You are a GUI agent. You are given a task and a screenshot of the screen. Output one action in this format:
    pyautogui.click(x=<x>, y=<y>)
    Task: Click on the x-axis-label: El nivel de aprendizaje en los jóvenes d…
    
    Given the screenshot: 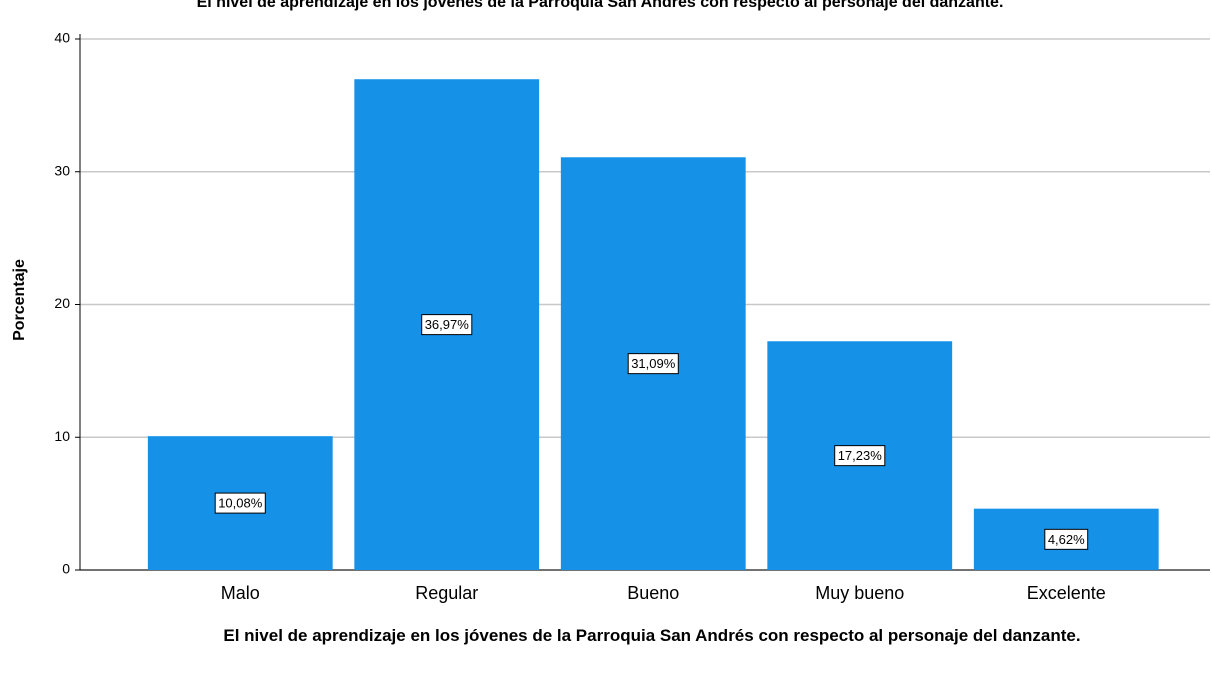 What is the action you would take?
    pyautogui.click(x=652, y=635)
    